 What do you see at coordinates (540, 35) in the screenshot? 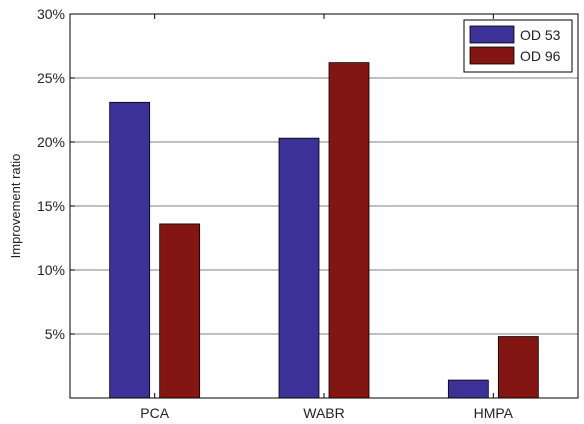
I see `legend-label: OD 53` at bounding box center [540, 35].